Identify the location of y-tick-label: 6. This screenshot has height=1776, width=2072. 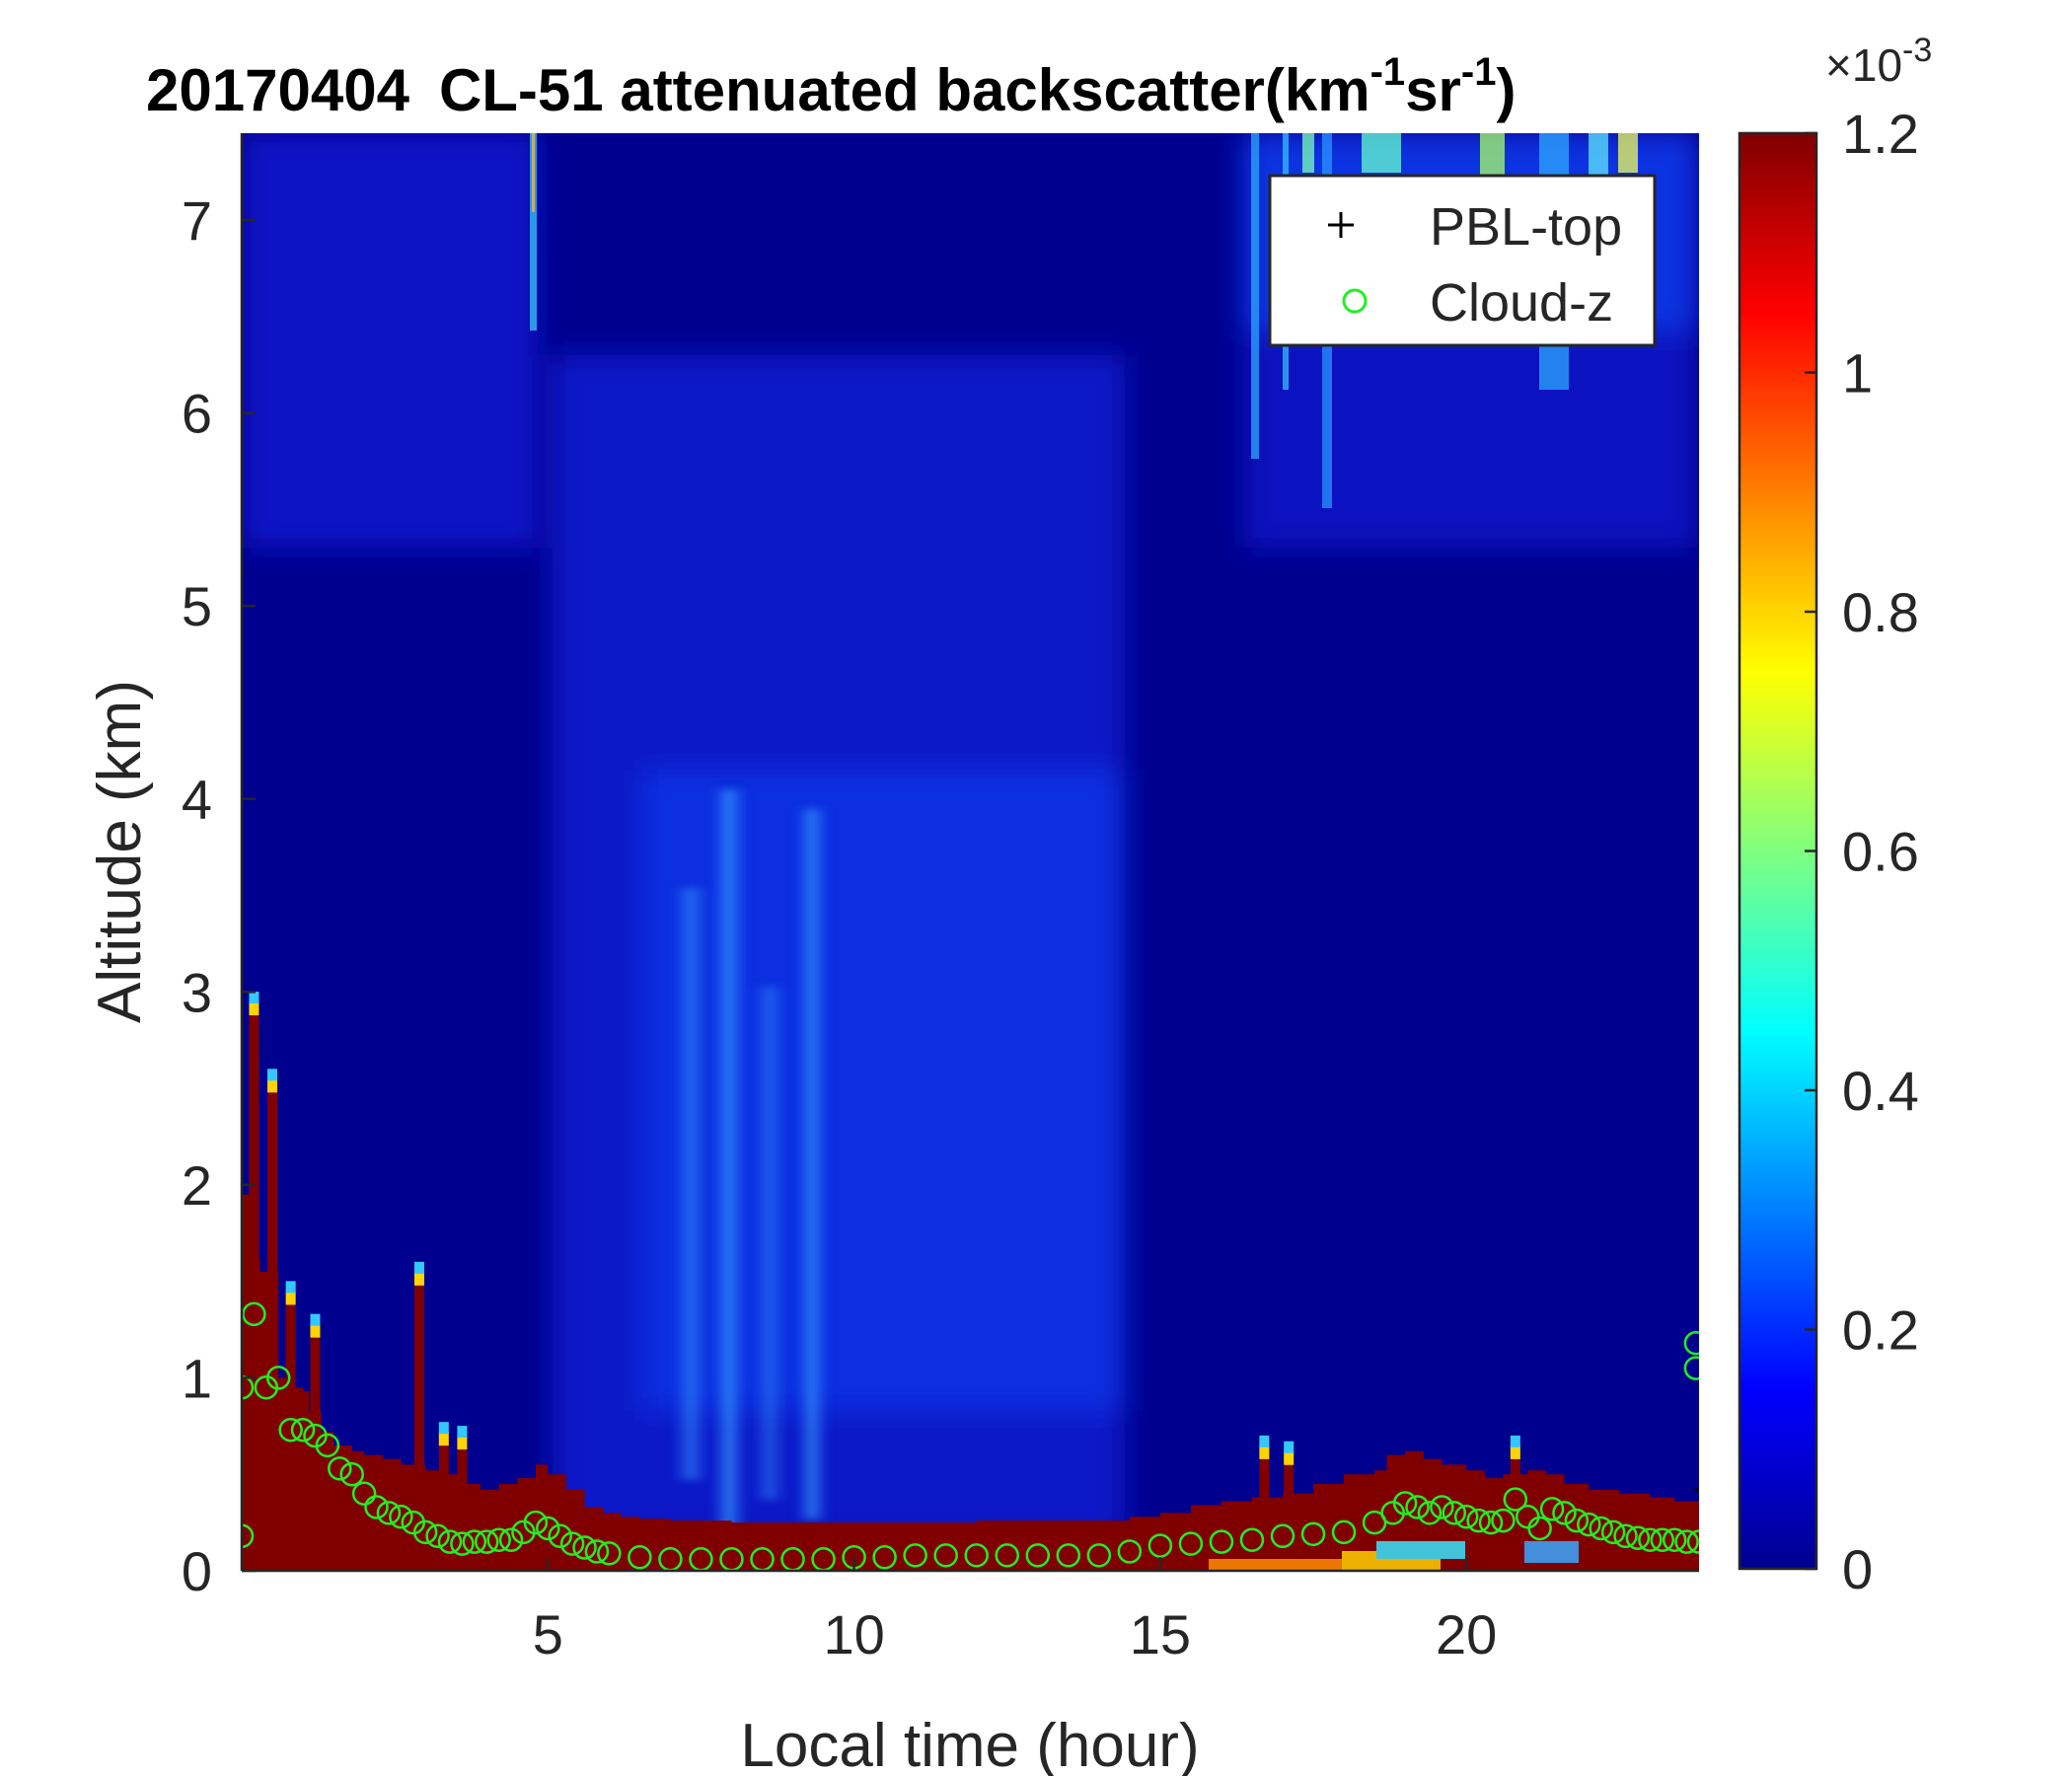
(197, 414).